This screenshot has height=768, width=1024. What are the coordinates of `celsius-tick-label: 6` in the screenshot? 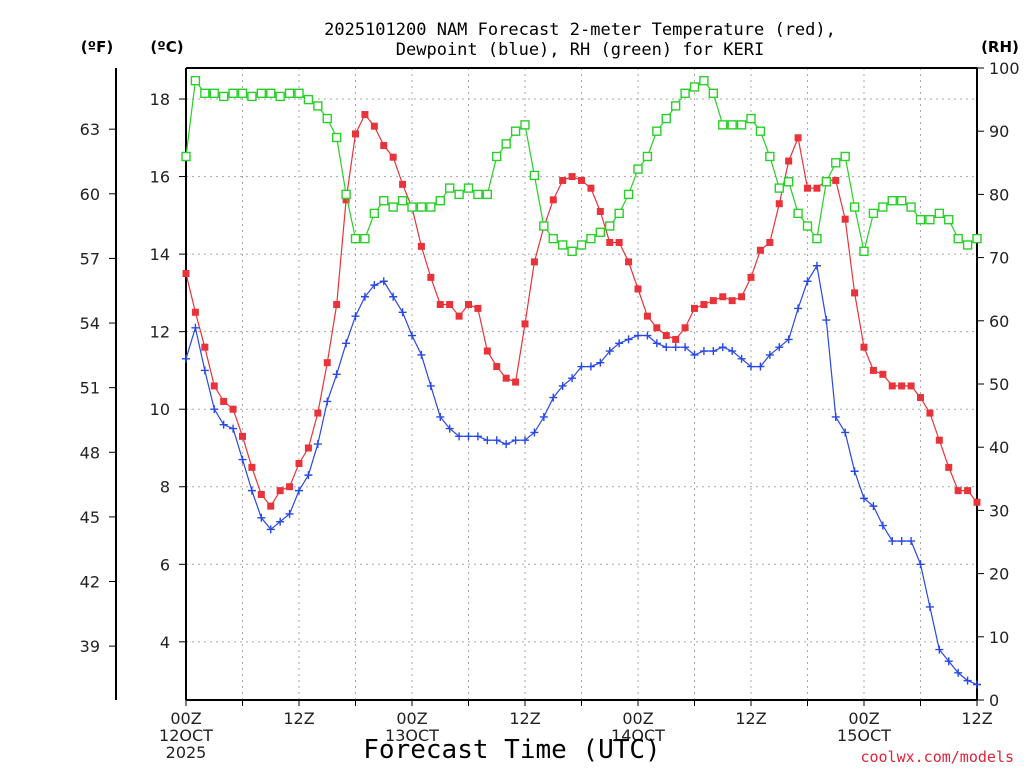 It's located at (165, 564).